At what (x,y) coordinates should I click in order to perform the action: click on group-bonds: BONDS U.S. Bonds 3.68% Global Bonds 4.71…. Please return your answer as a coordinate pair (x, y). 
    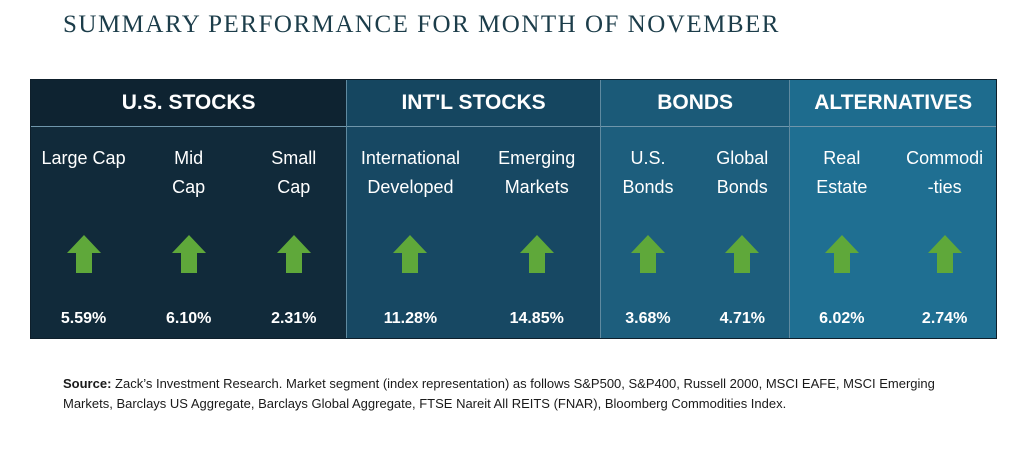
    Looking at the image, I should click on (695, 209).